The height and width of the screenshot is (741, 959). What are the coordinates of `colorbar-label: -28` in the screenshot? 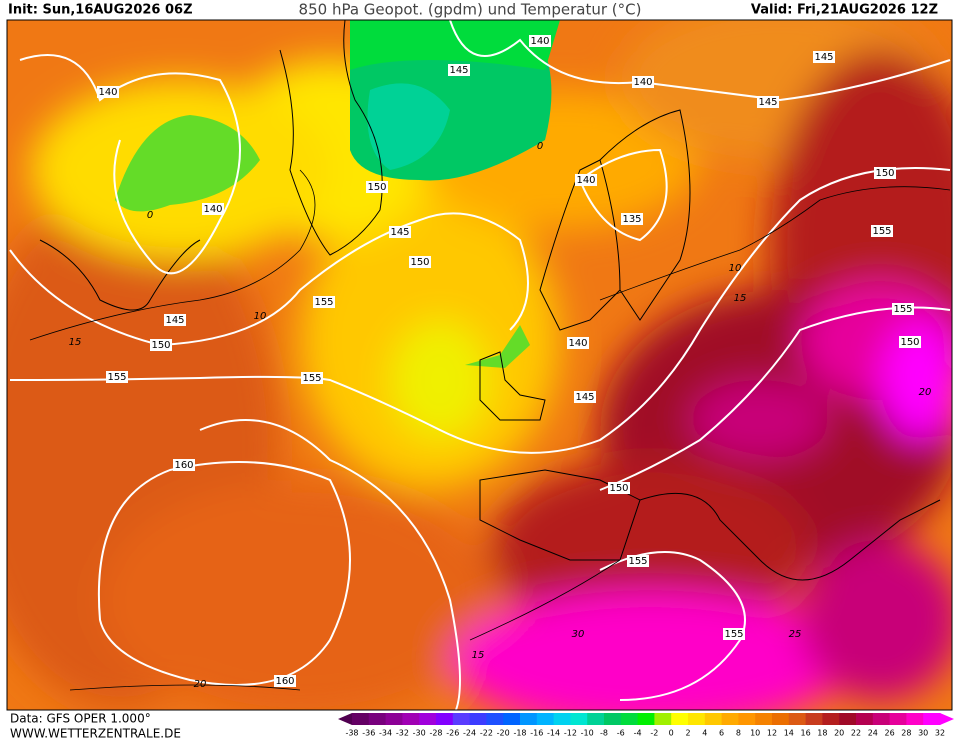 It's located at (435, 733).